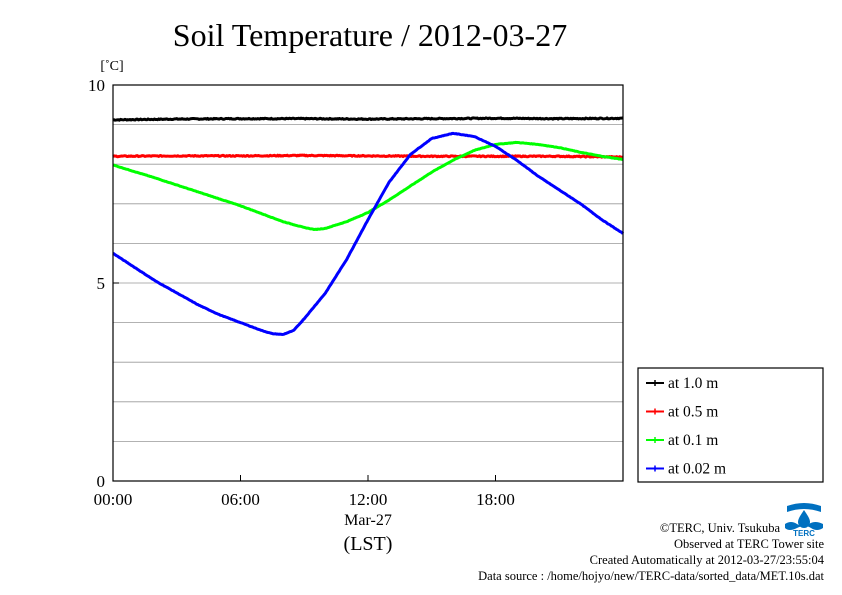  What do you see at coordinates (495, 499) in the screenshot?
I see `x-tick-label: 18:00` at bounding box center [495, 499].